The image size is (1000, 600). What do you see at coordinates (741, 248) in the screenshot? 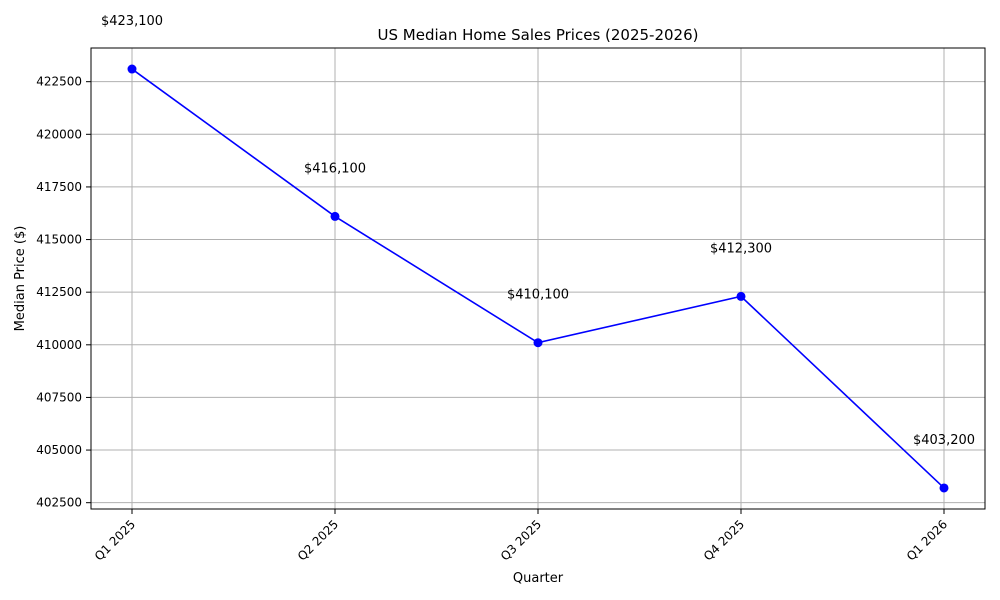
I see `data-label: $412,300` at bounding box center [741, 248].